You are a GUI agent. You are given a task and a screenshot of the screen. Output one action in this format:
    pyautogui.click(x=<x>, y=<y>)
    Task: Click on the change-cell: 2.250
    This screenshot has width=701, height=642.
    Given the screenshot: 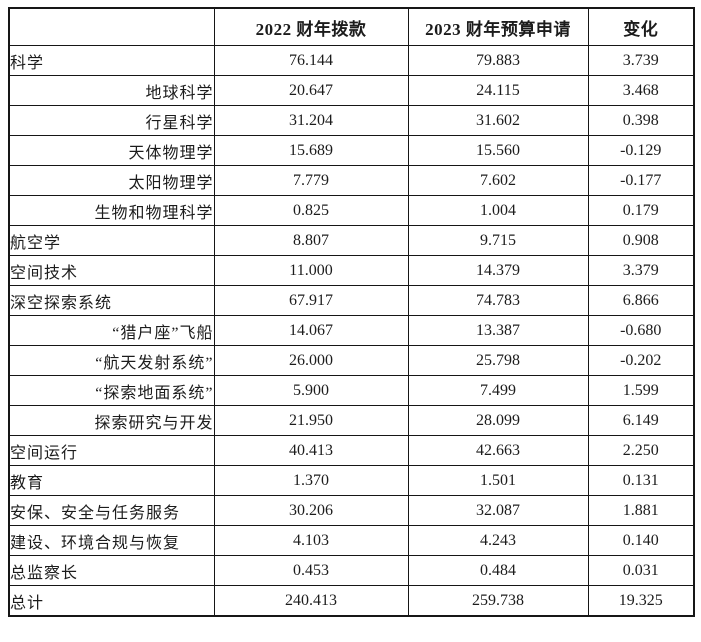 What is the action you would take?
    pyautogui.click(x=641, y=450)
    